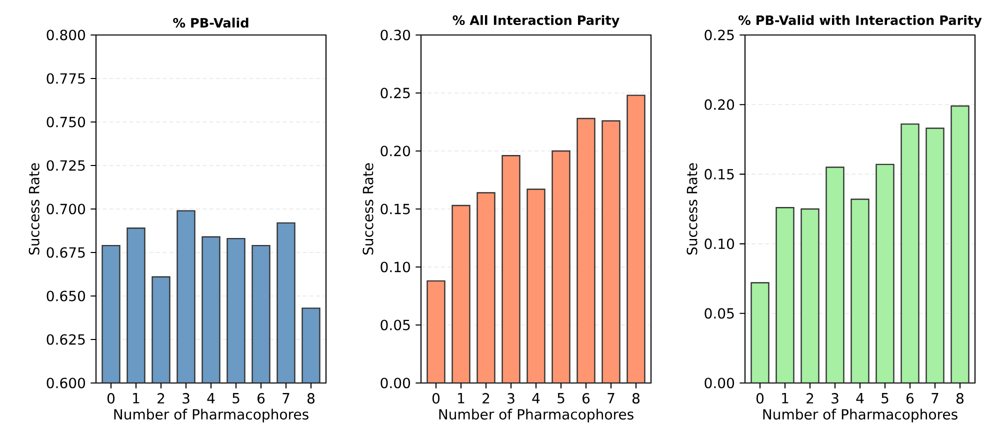 The height and width of the screenshot is (433, 995). I want to click on y-tick-label: 0.30, so click(395, 35).